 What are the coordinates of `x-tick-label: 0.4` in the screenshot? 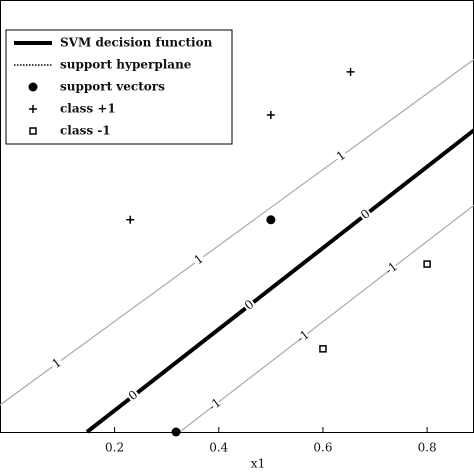 It's located at (218, 448).